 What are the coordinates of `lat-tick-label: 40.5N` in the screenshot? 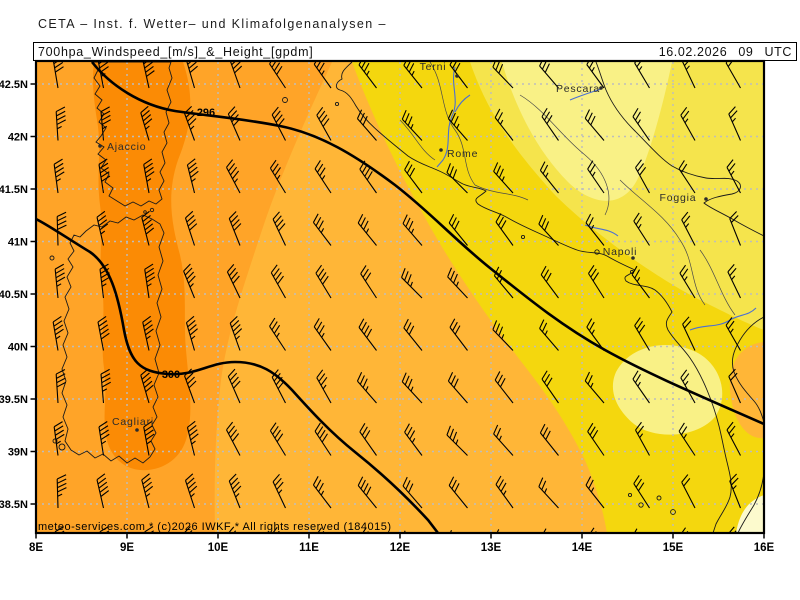 It's located at (14, 295).